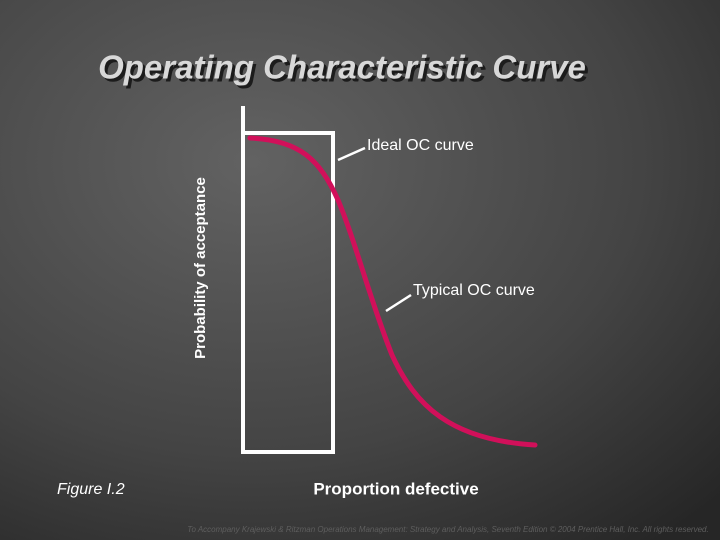 Image resolution: width=720 pixels, height=540 pixels. I want to click on ideal-oc-curve, so click(289, 292).